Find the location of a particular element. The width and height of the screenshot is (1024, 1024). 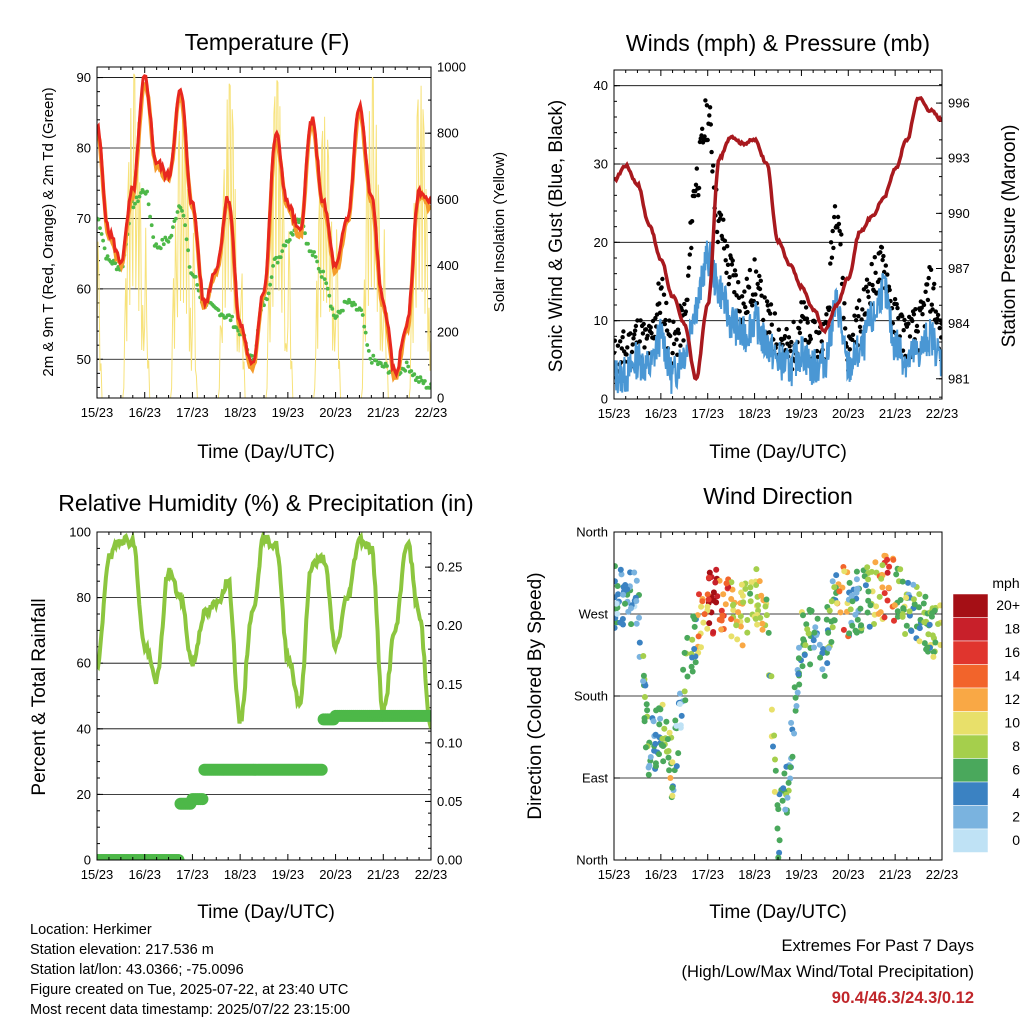

colorbar-label: 12 is located at coordinates (1012, 699).